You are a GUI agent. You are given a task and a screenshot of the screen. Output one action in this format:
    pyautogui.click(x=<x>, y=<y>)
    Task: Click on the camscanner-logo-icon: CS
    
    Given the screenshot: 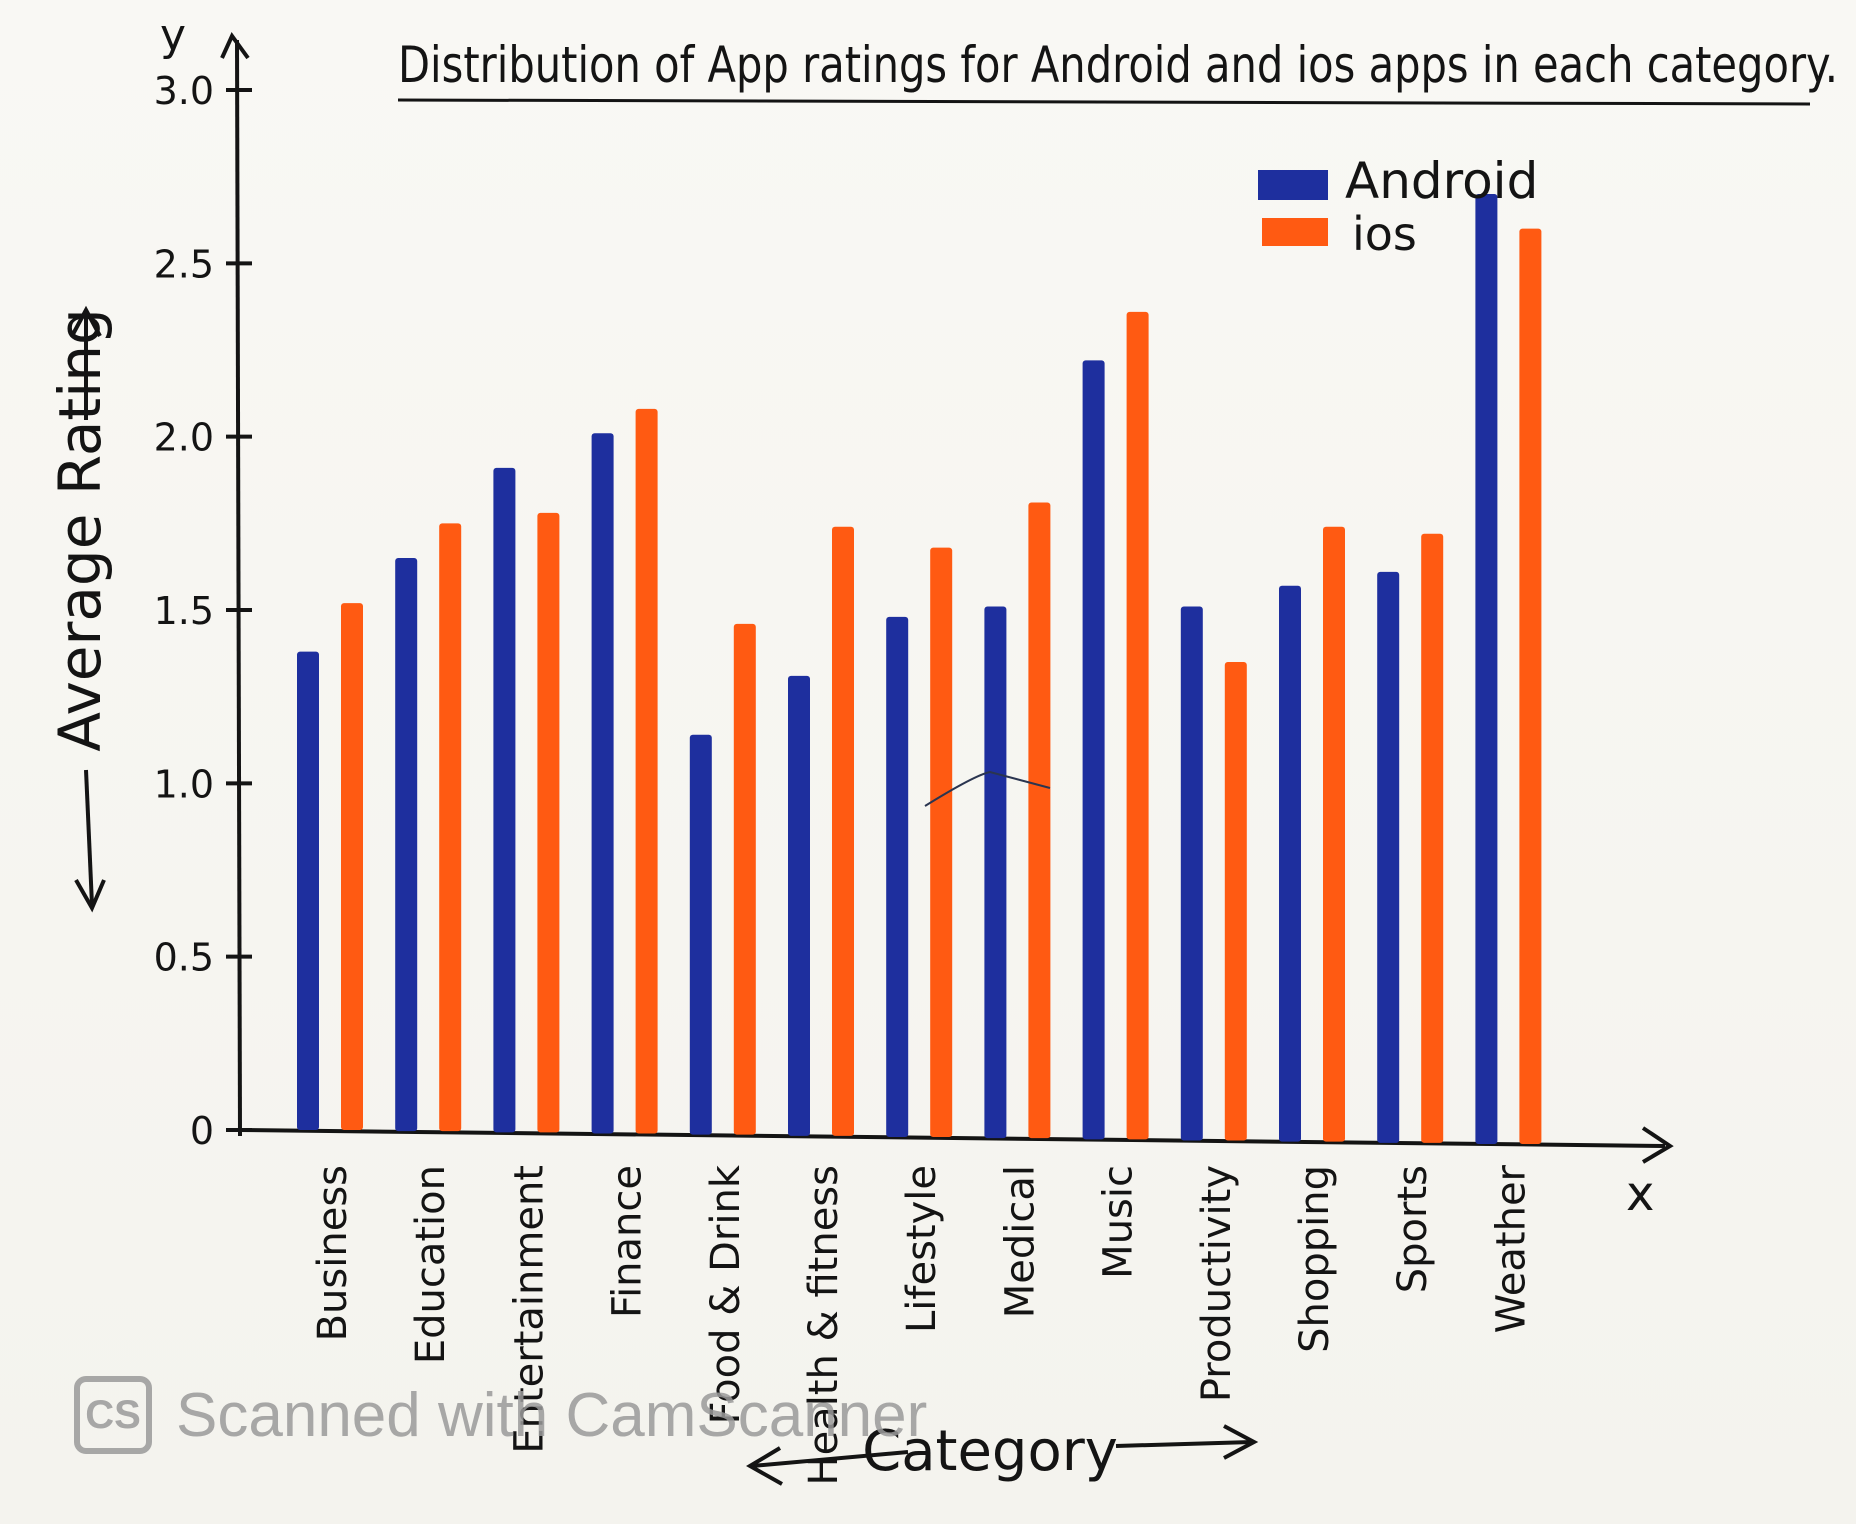 What is the action you would take?
    pyautogui.click(x=113, y=1415)
    